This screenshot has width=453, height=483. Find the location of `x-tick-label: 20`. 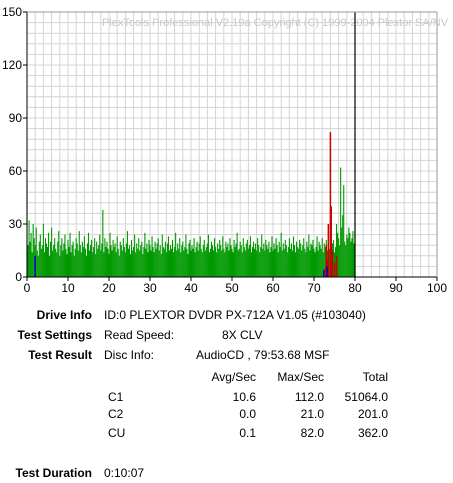

x-tick-label: 20 is located at coordinates (109, 288).